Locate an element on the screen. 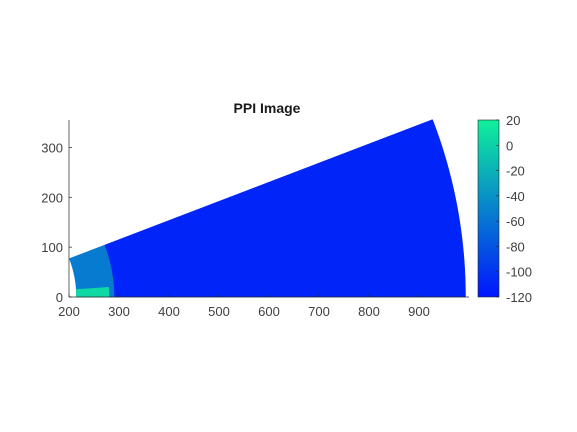  colorbar-tick-label: 0 is located at coordinates (509, 145).